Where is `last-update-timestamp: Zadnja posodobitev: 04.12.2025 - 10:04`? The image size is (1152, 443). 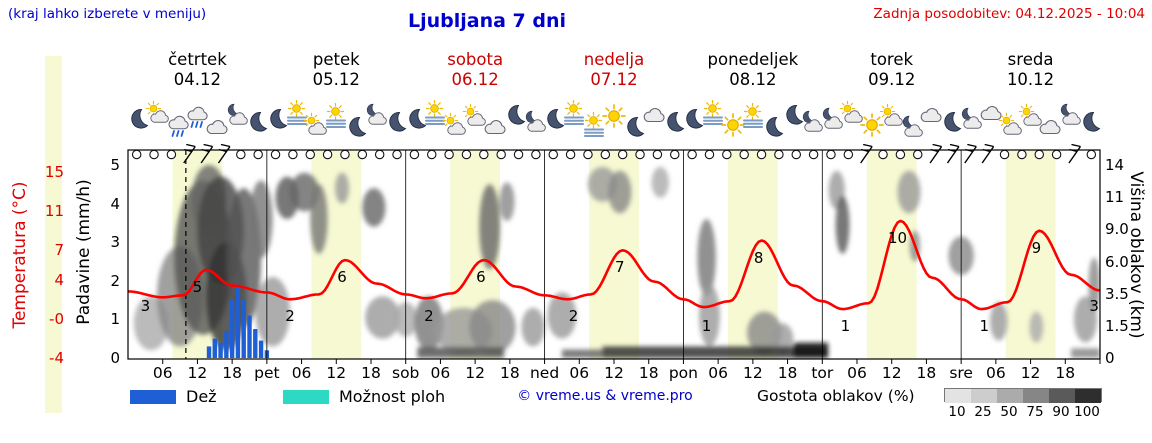
last-update-timestamp: Zadnja posodobitev: 04.12.2025 - 10:04 is located at coordinates (1009, 14).